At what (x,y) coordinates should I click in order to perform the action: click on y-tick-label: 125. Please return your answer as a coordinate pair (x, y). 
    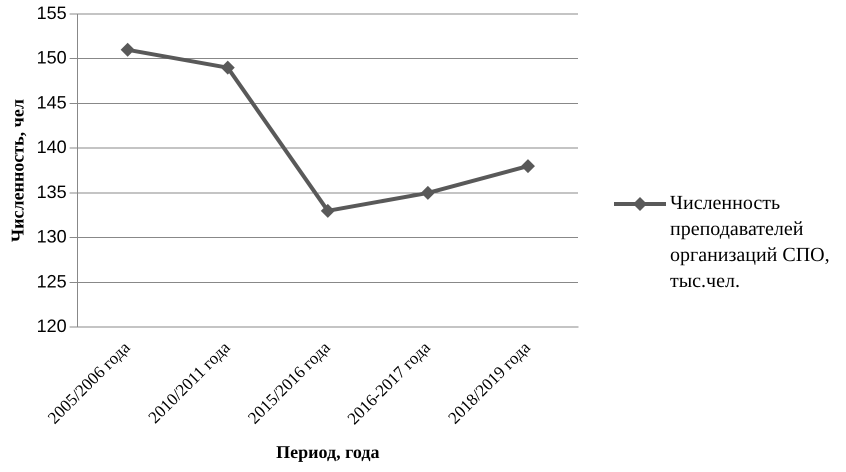
    Looking at the image, I should click on (51, 281).